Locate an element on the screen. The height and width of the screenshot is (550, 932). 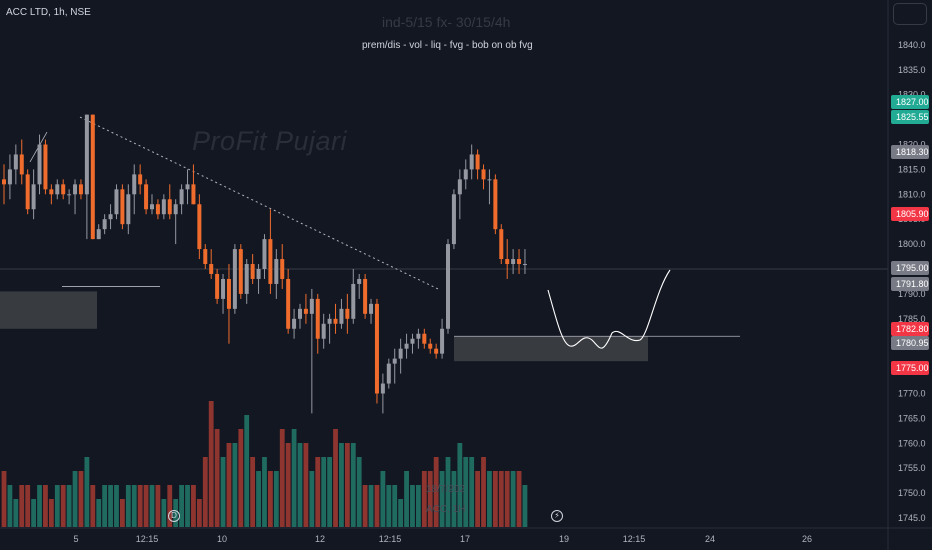
price-axis-tick: 1835.0 is located at coordinates (912, 70).